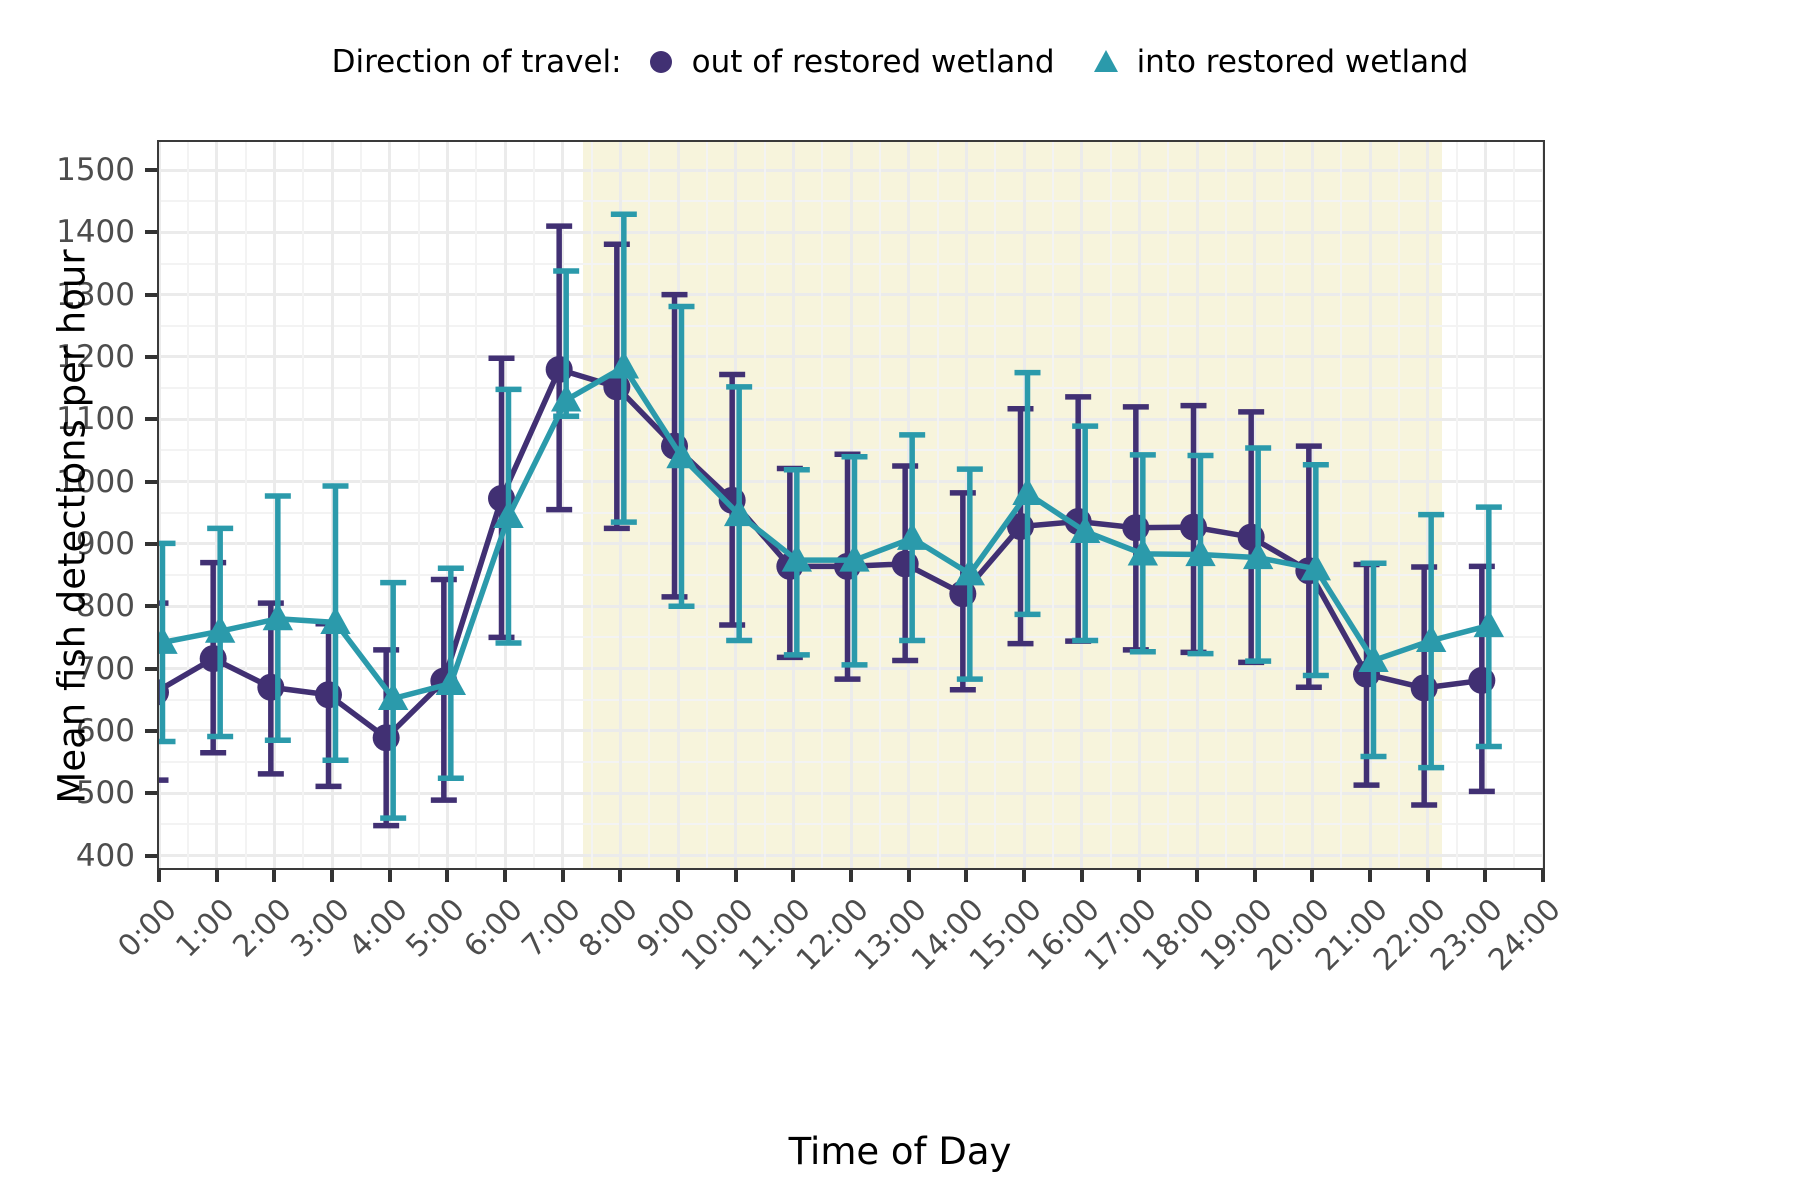 This screenshot has width=1800, height=1200. I want to click on legend-item-into-restored-wetland: into restored wetland, so click(1279, 62).